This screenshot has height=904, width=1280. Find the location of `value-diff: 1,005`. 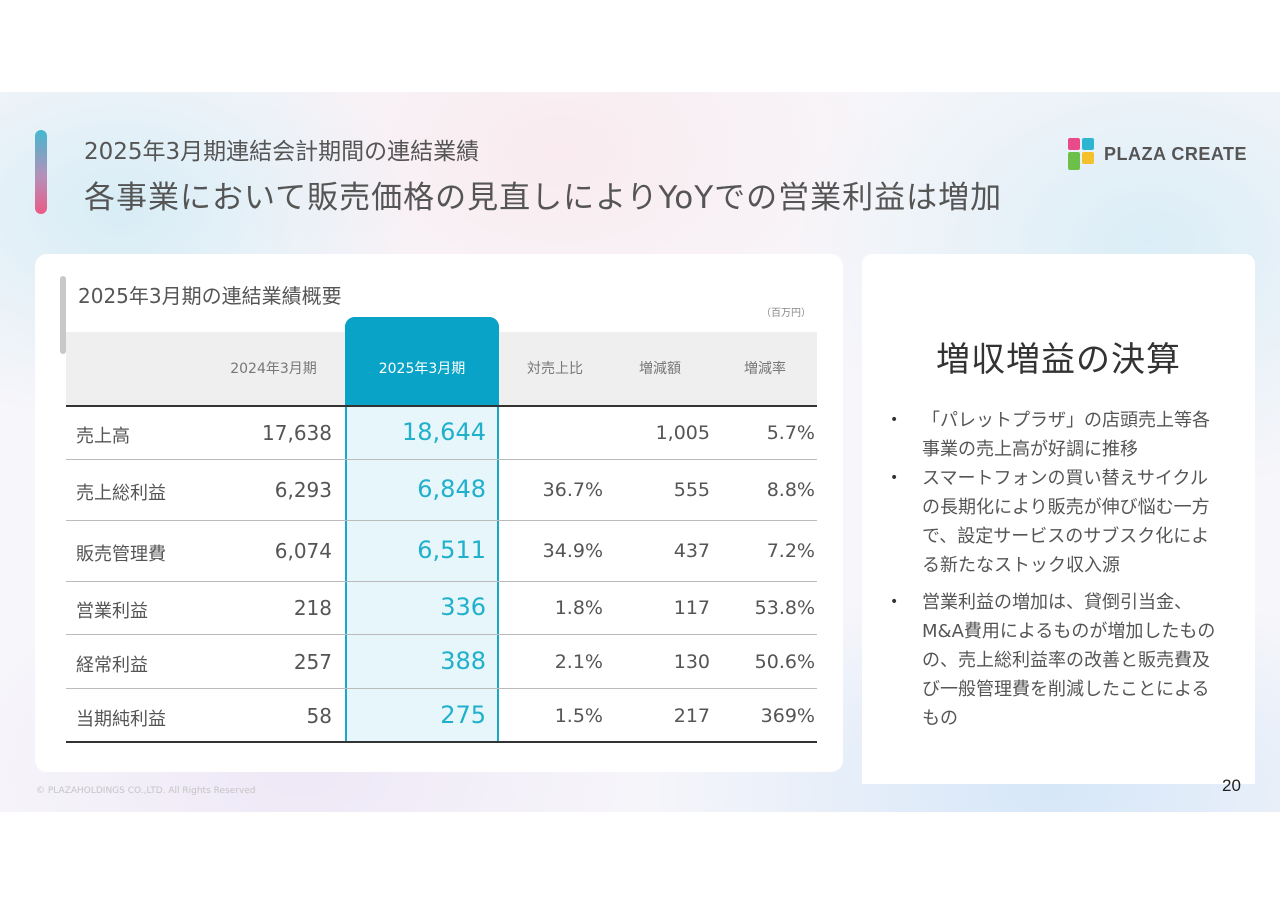

value-diff: 1,005 is located at coordinates (682, 433).